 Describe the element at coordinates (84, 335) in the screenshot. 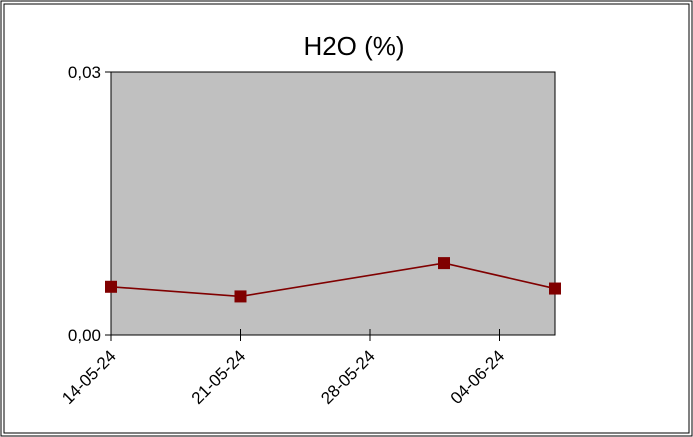

I see `y-tick-label-bottom: 0,00` at that location.